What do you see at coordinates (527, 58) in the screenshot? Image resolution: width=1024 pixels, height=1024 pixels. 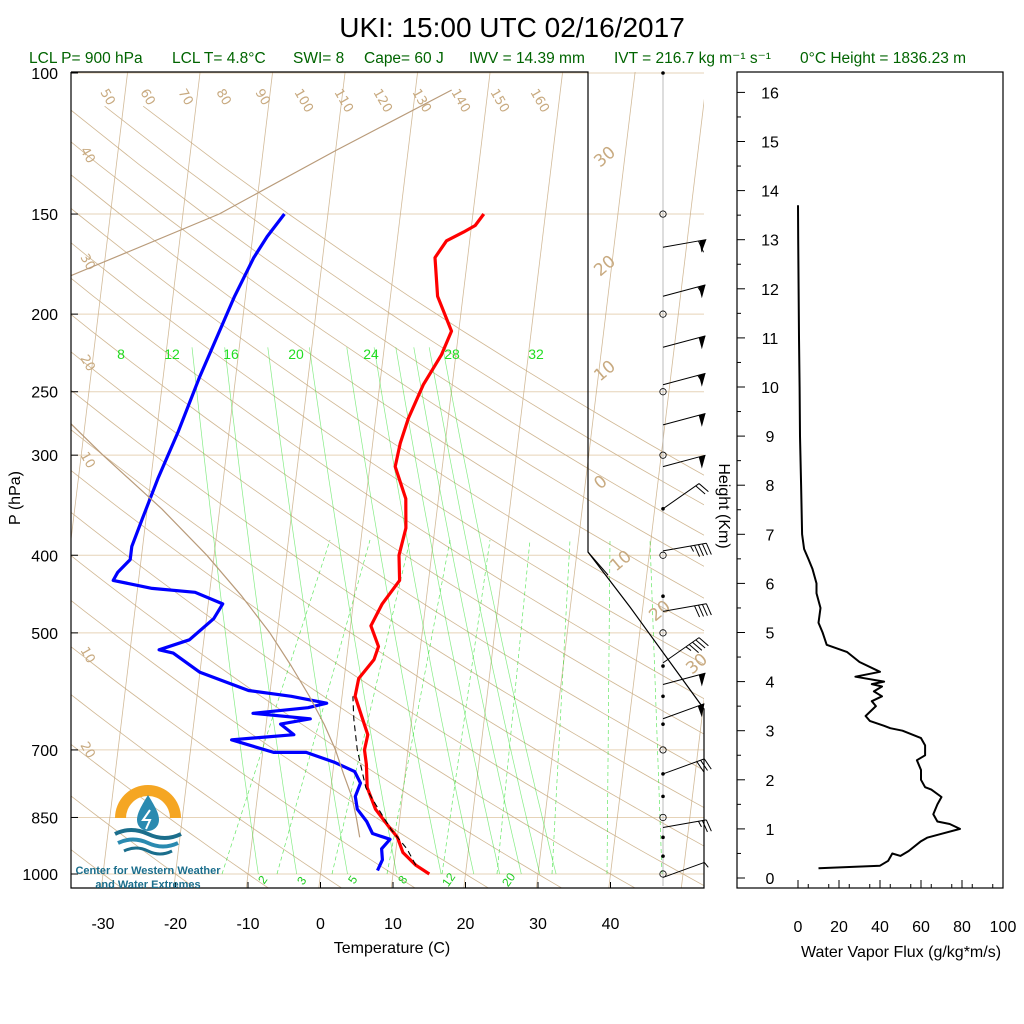 I see `subtitle-iwv: IWV = 14.39 mm` at bounding box center [527, 58].